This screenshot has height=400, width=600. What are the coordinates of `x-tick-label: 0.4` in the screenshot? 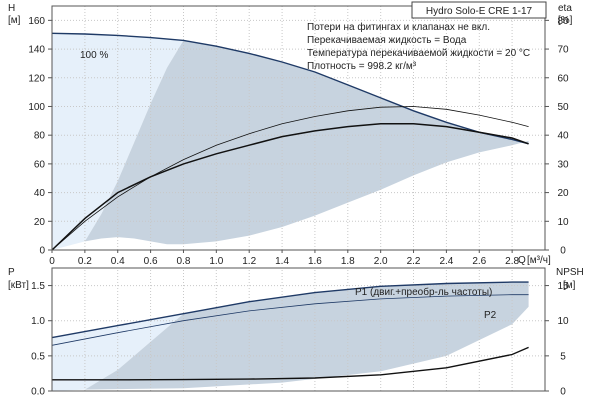 It's located at (118, 261).